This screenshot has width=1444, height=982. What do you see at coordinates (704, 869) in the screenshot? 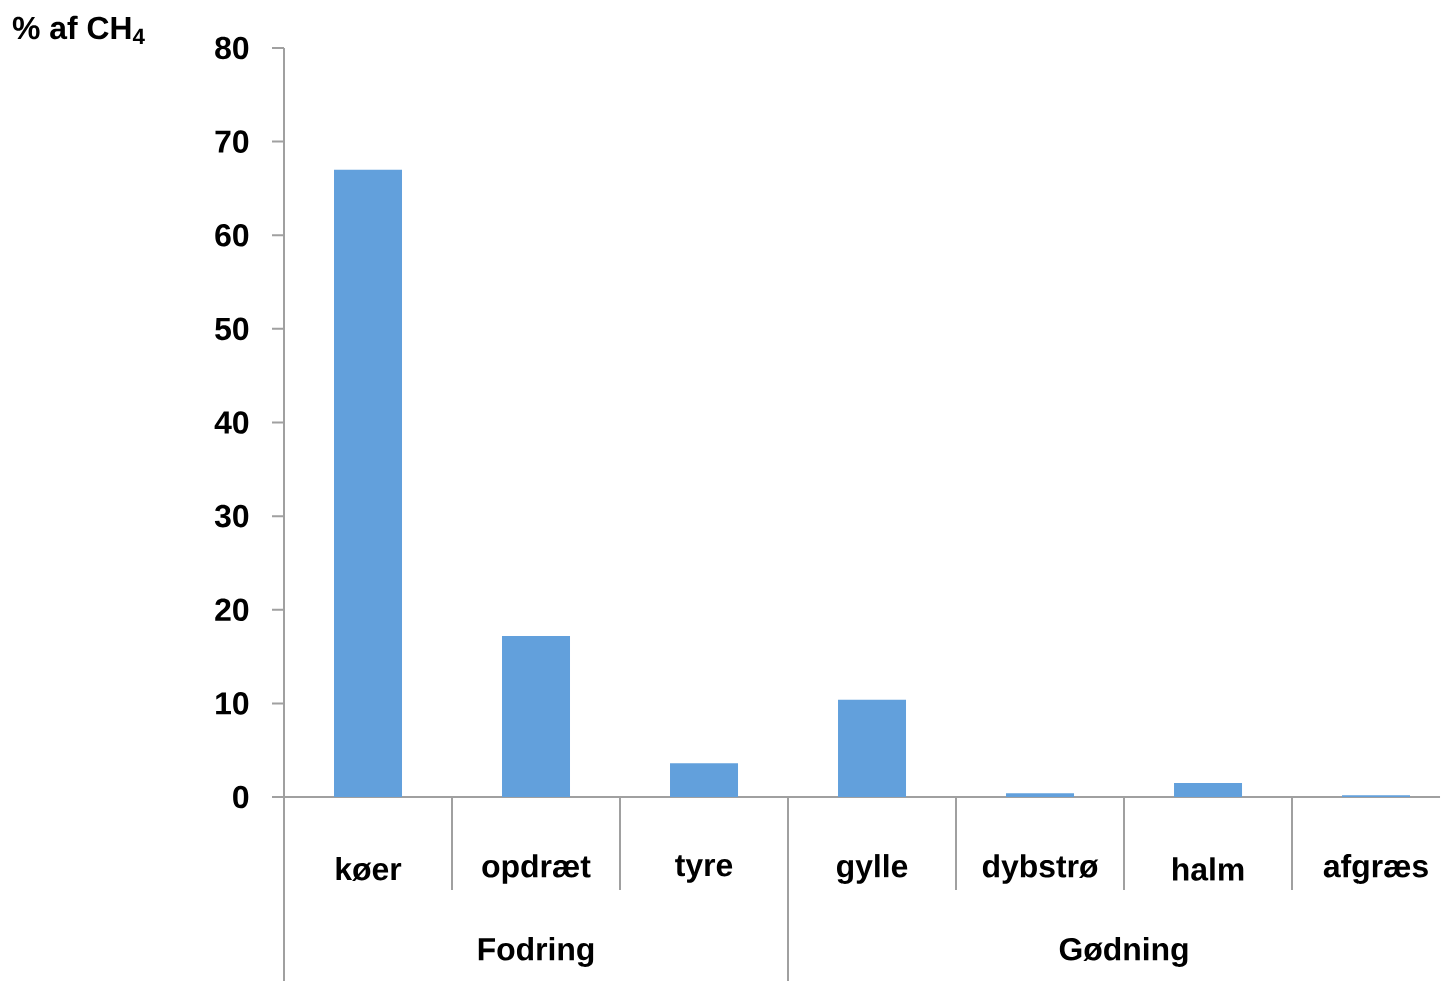
I see `x-tick-label: tyre` at bounding box center [704, 869].